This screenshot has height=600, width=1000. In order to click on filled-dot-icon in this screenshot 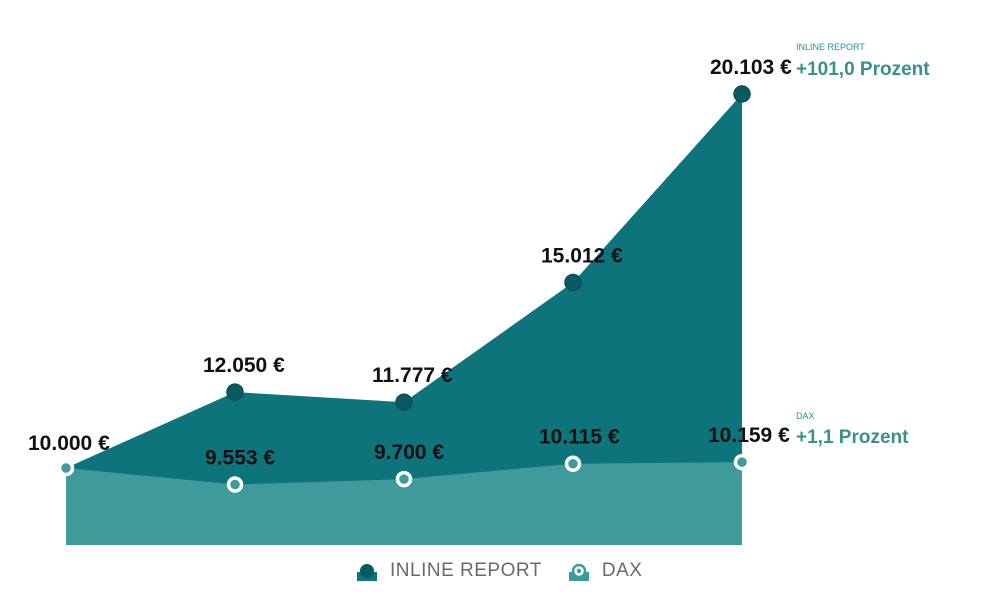, I will do `click(367, 572)`.